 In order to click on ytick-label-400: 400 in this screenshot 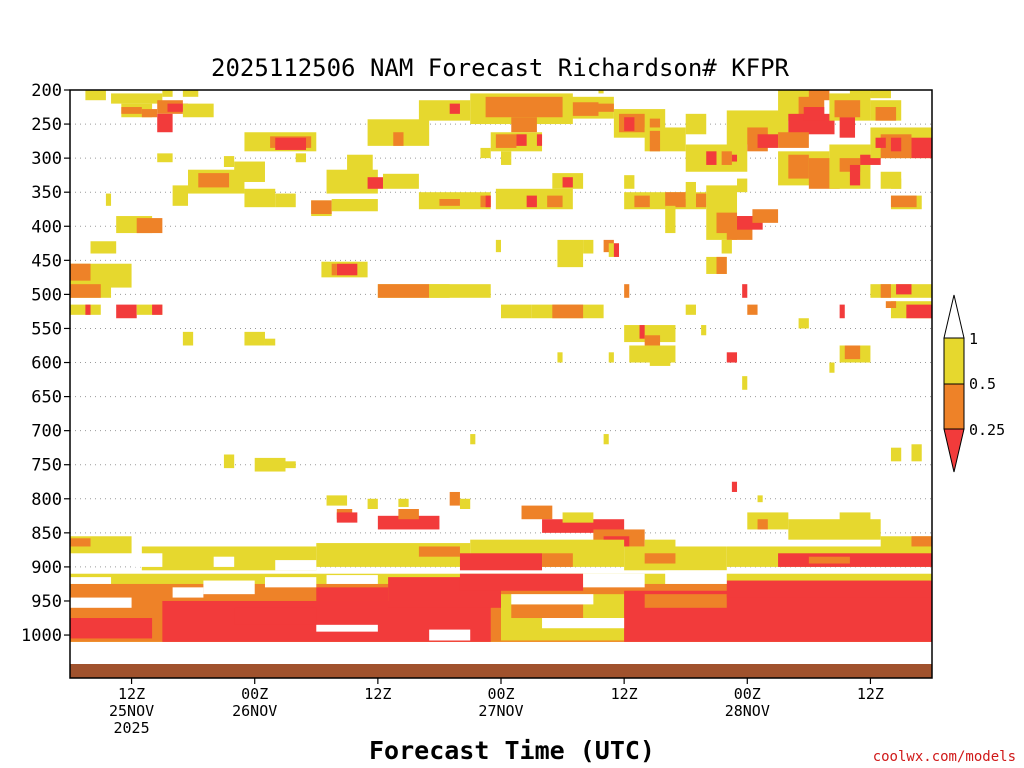, I will do `click(46, 227)`.